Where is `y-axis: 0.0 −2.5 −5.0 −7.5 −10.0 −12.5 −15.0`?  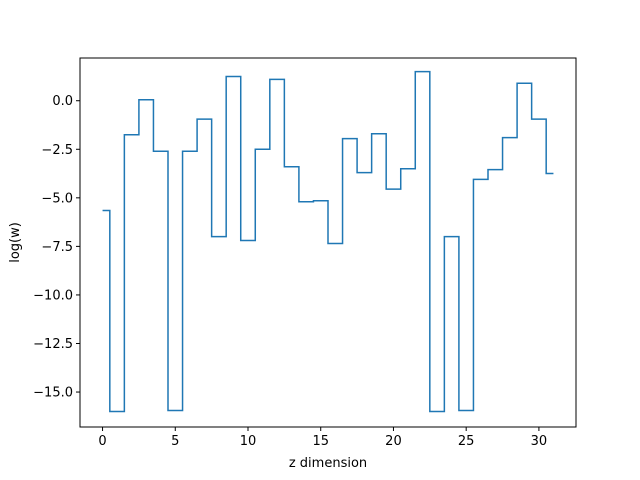
y-axis: 0.0 −2.5 −5.0 −7.5 −10.0 −12.5 −15.0 is located at coordinates (56, 247).